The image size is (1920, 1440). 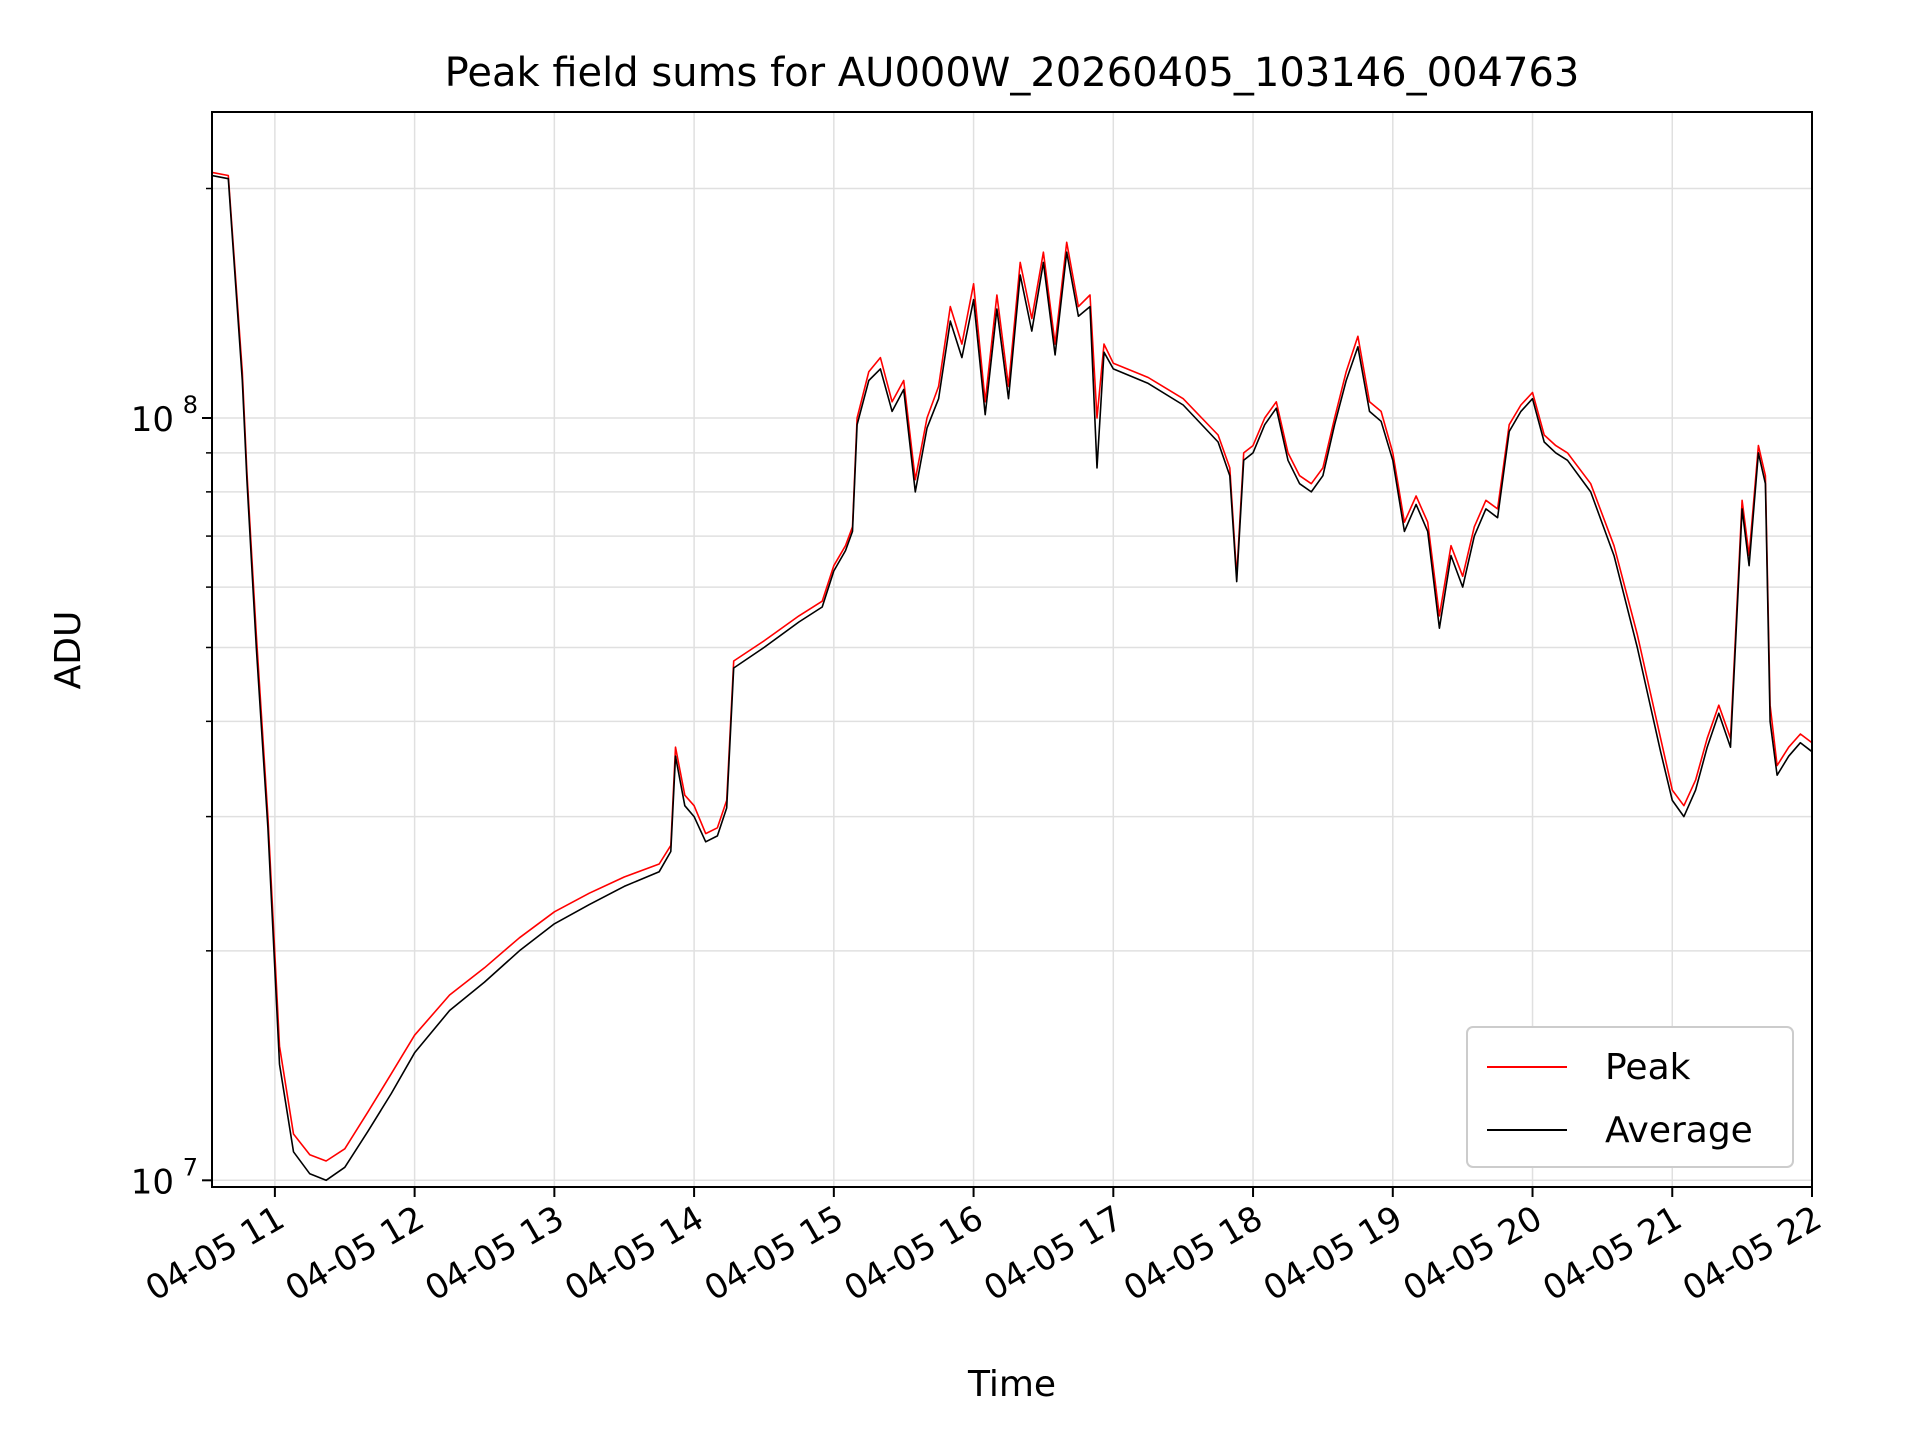 What do you see at coordinates (1648, 1067) in the screenshot?
I see `legend-label-peak: Peak` at bounding box center [1648, 1067].